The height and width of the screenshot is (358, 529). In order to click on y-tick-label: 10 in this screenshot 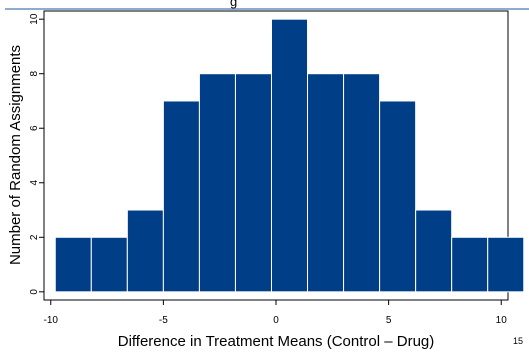, I will do `click(34, 19)`.